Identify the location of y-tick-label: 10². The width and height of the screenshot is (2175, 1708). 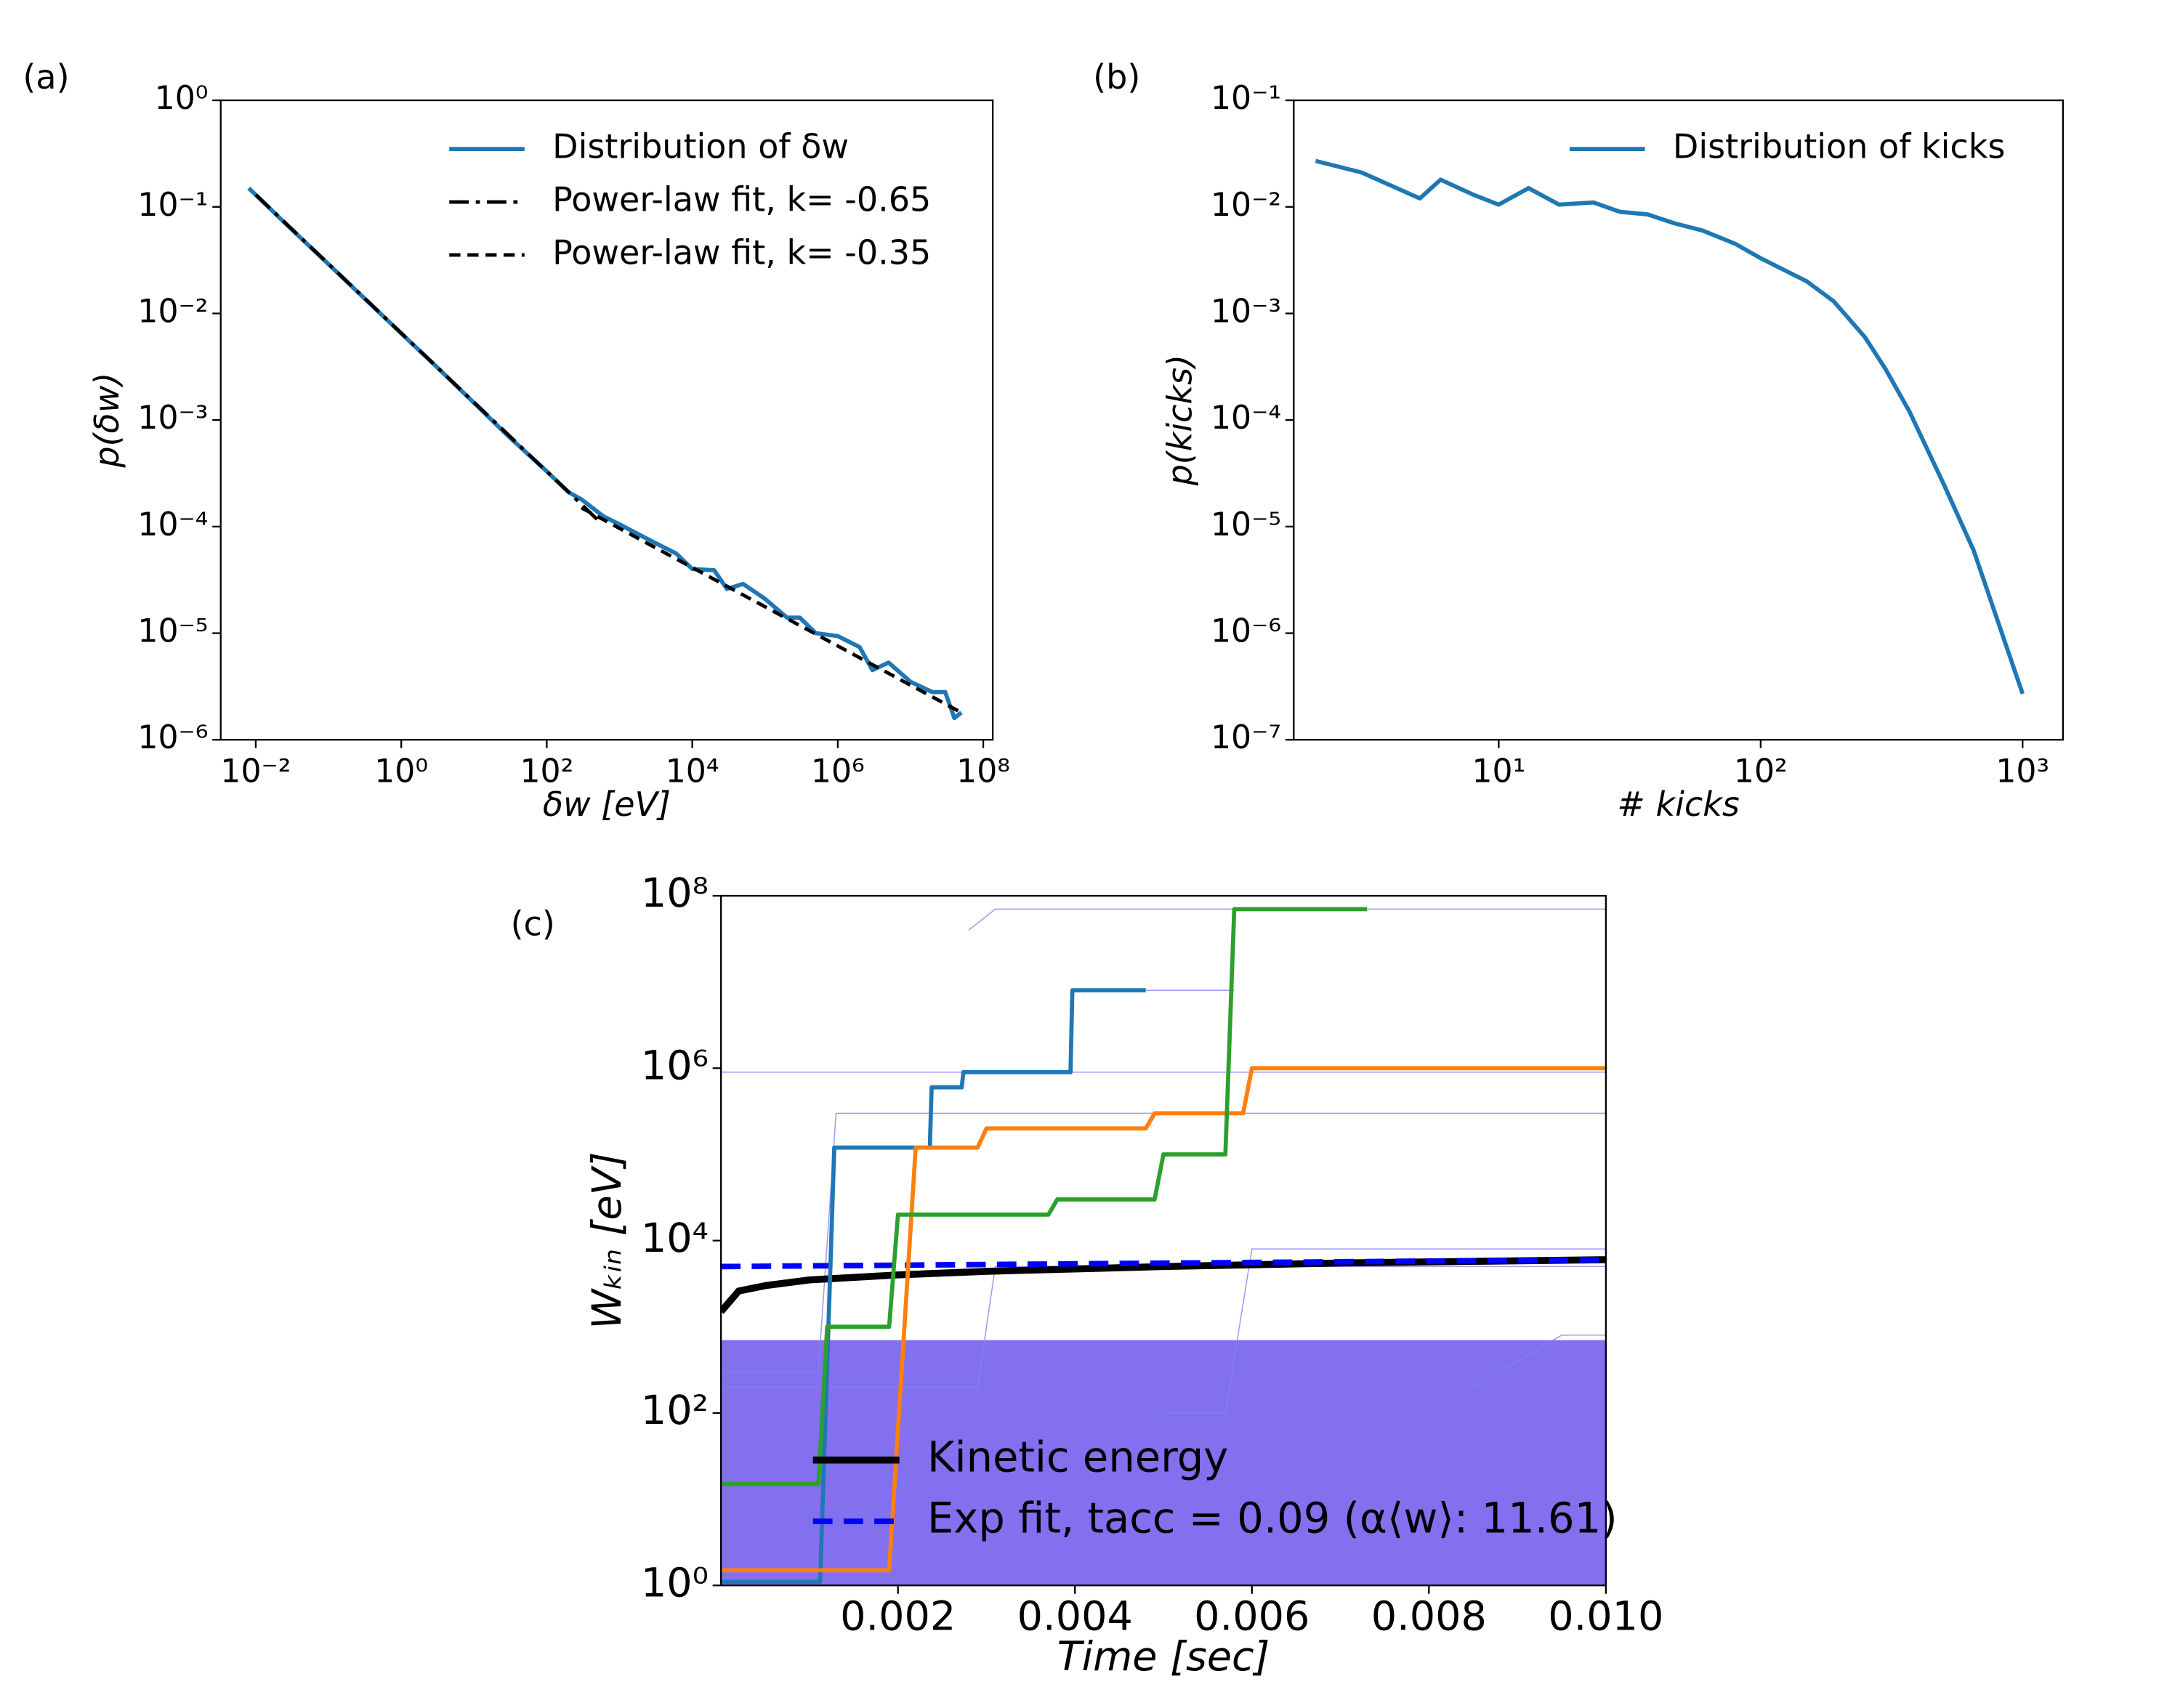
(675, 1410).